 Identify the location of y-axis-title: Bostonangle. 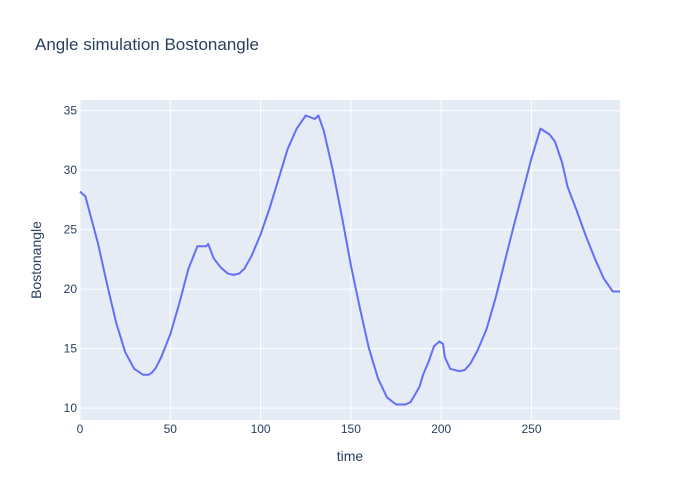
(36, 260).